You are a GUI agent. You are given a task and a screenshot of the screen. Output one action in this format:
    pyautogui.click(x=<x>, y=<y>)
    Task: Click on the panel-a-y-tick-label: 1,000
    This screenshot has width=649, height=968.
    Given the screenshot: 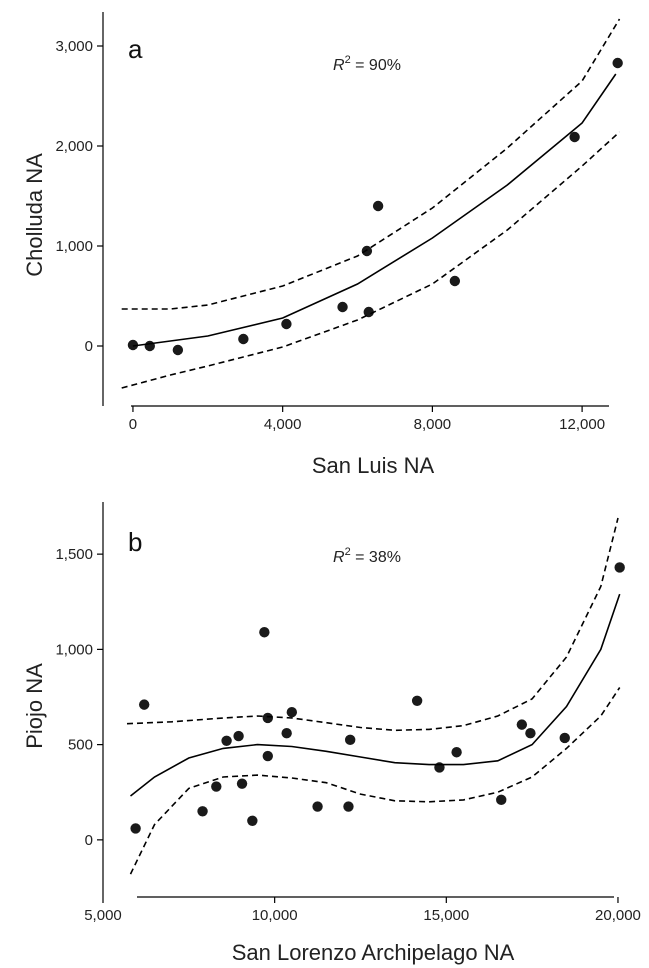 What is the action you would take?
    pyautogui.click(x=74, y=246)
    